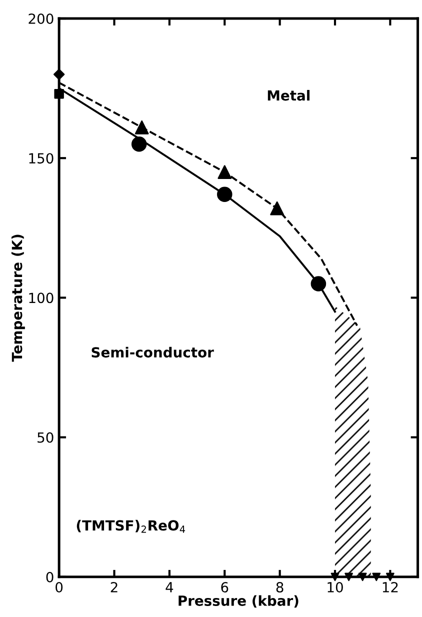 The image size is (422, 617). I want to click on x-tick-label: 0, so click(59, 587).